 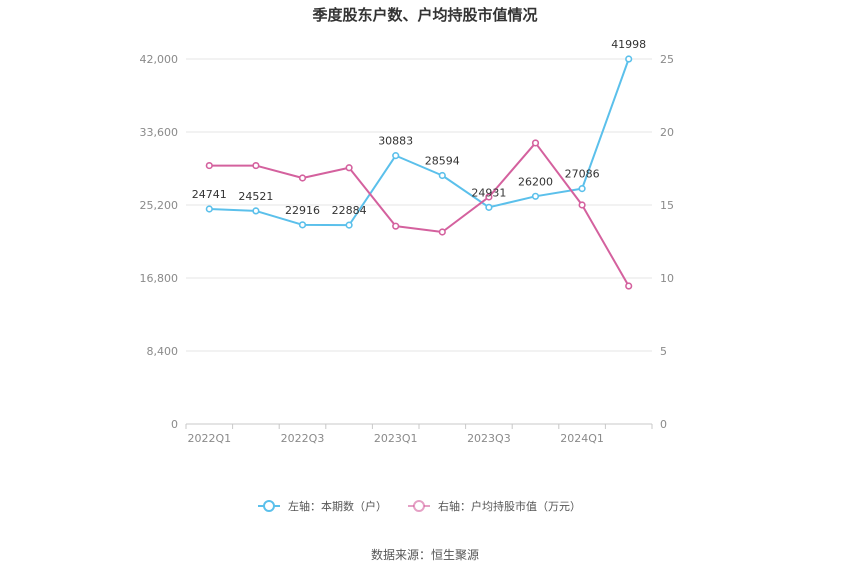 What do you see at coordinates (425, 554) in the screenshot?
I see `source-text: 数据来源：恒生聚源` at bounding box center [425, 554].